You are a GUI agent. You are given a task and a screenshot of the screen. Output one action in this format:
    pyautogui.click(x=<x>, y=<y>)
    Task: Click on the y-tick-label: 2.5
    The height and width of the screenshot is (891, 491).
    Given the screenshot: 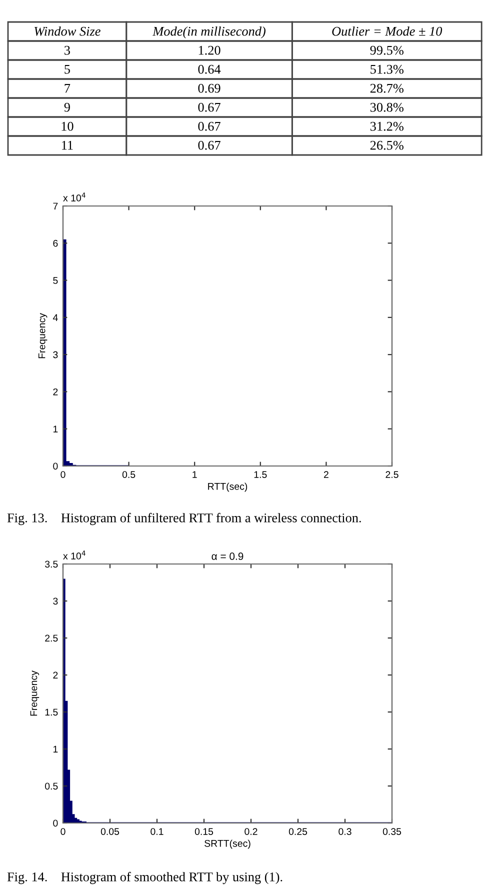 What is the action you would take?
    pyautogui.click(x=51, y=638)
    